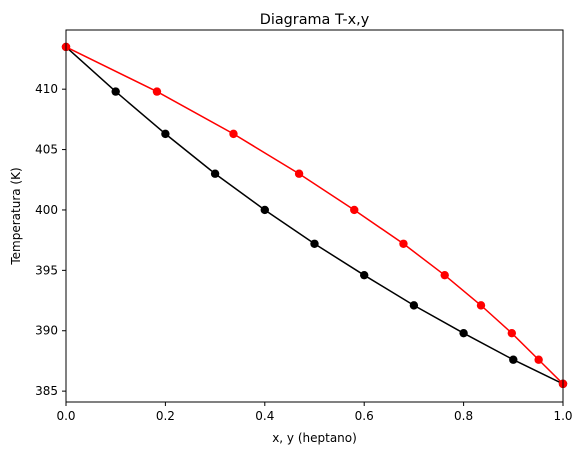  Describe the element at coordinates (46, 270) in the screenshot. I see `y-tick-label: 395` at that location.